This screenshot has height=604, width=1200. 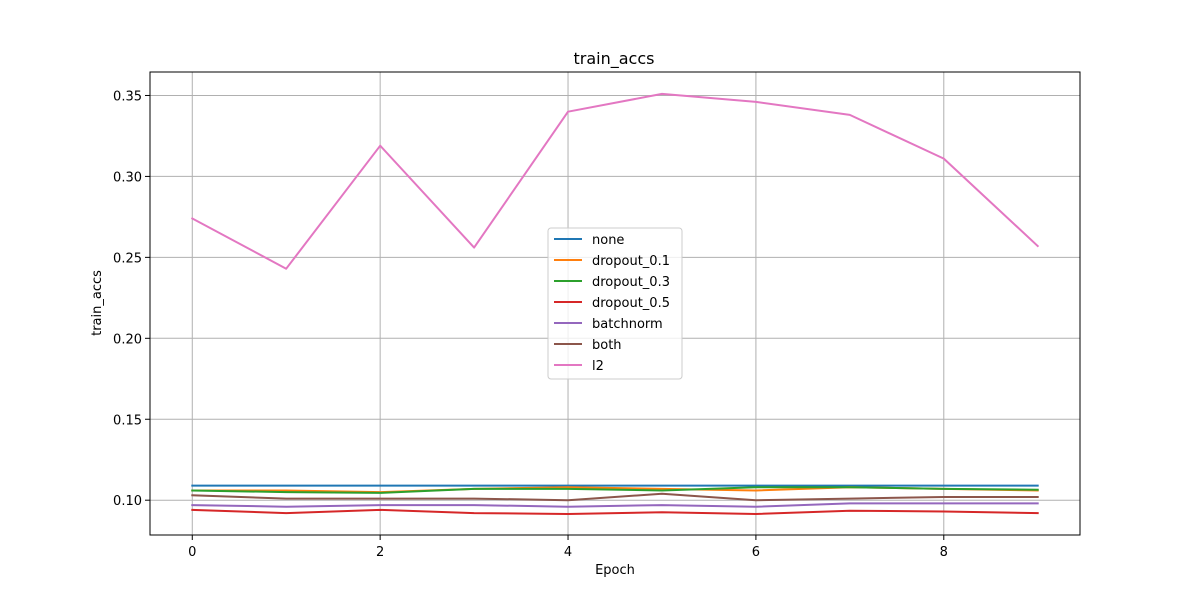 I want to click on x-tick-label: 4, so click(x=568, y=552).